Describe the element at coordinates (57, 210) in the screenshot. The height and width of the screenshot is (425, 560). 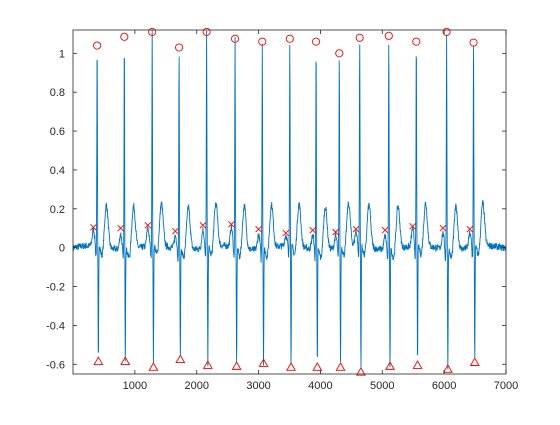
I see `y-tick-label: 0.2` at that location.